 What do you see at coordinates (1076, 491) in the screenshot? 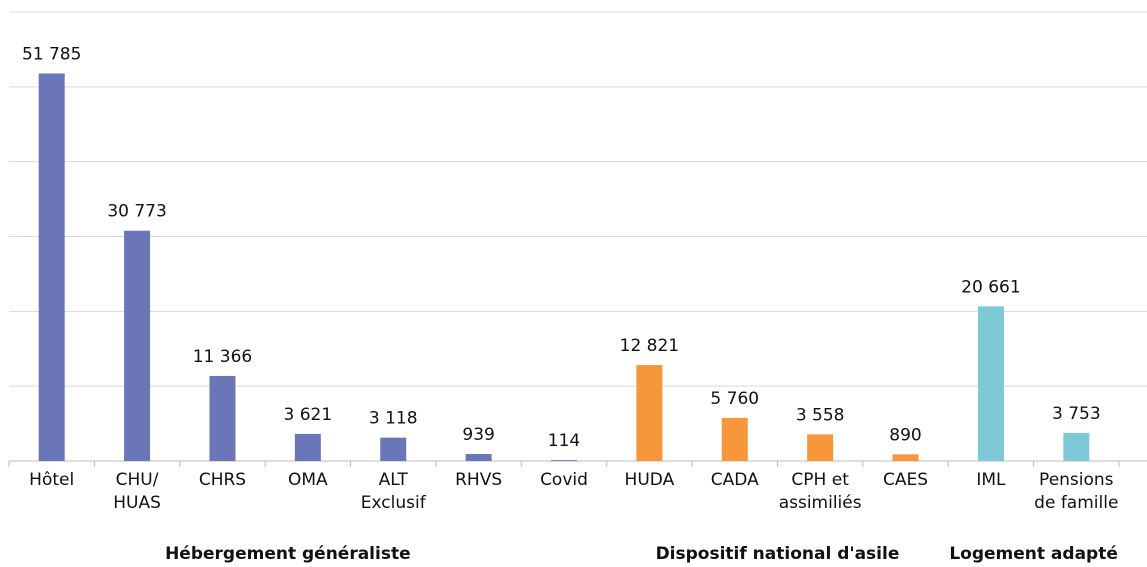
I see `x-tick-label: Pensions de famille` at bounding box center [1076, 491].